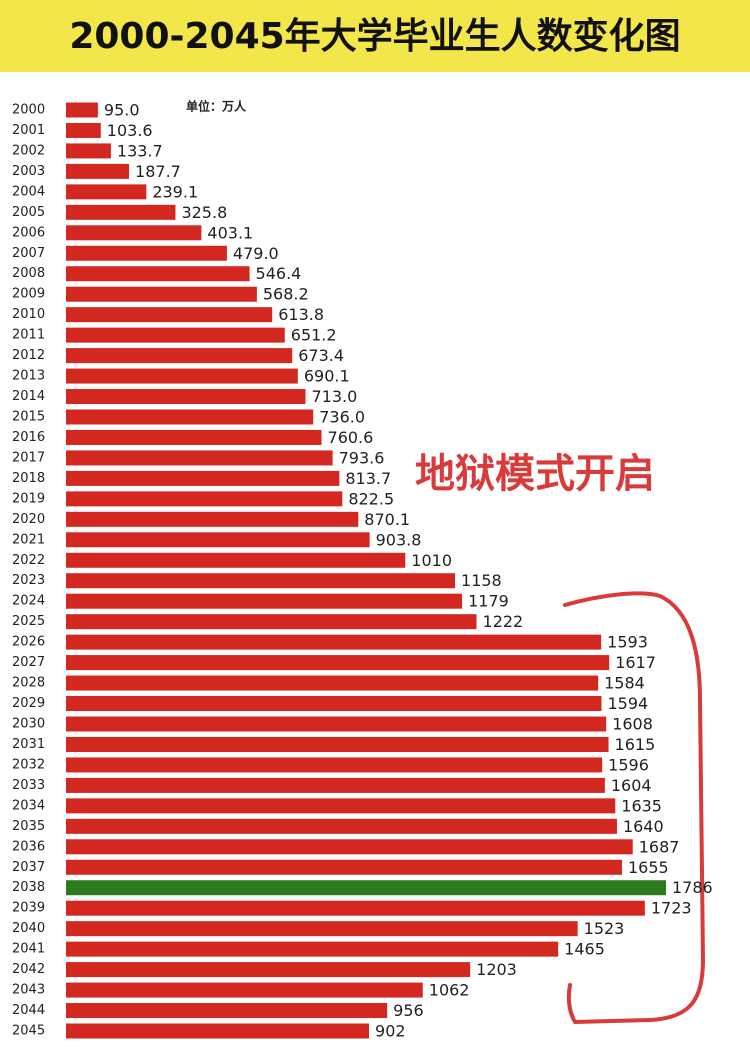 The width and height of the screenshot is (750, 1049). What do you see at coordinates (535, 474) in the screenshot?
I see `annotation: 地狱模式开启` at bounding box center [535, 474].